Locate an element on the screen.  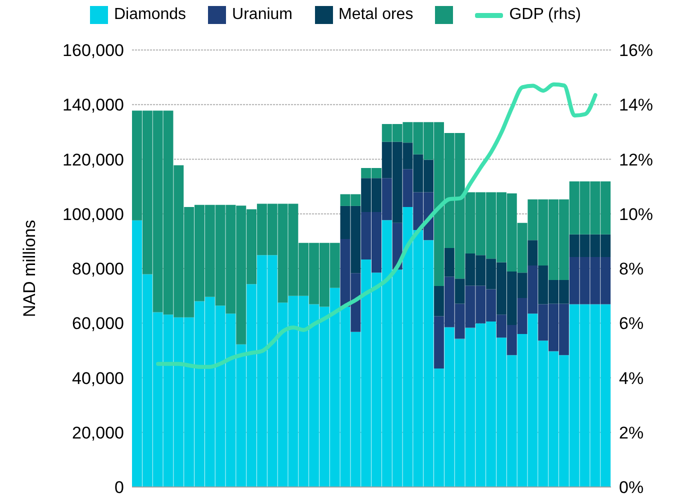
y-axis-title: NAD millions is located at coordinates (30, 269).